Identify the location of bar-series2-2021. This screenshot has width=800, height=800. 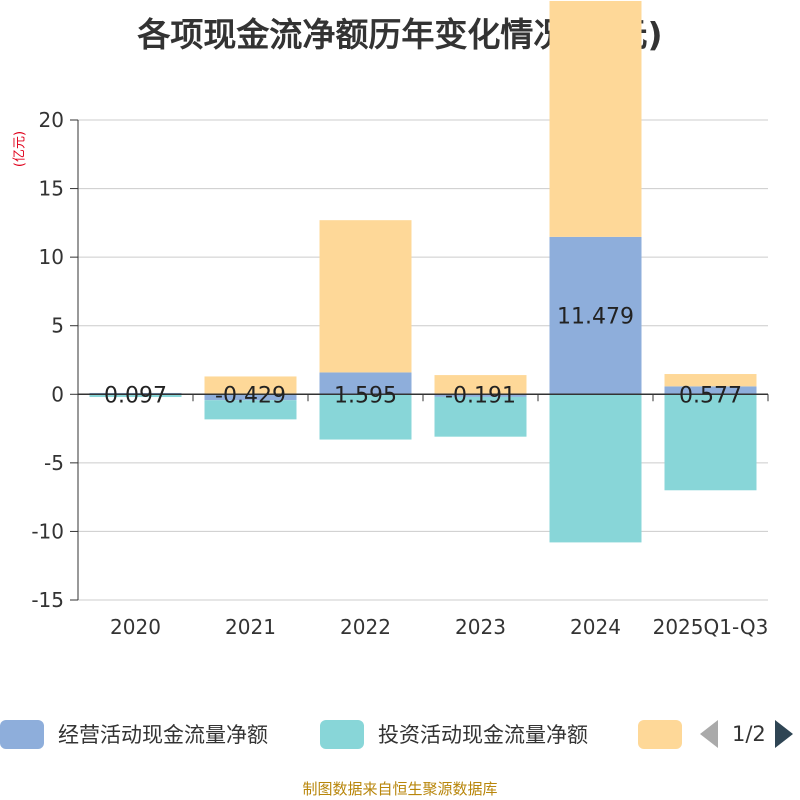
(250, 385).